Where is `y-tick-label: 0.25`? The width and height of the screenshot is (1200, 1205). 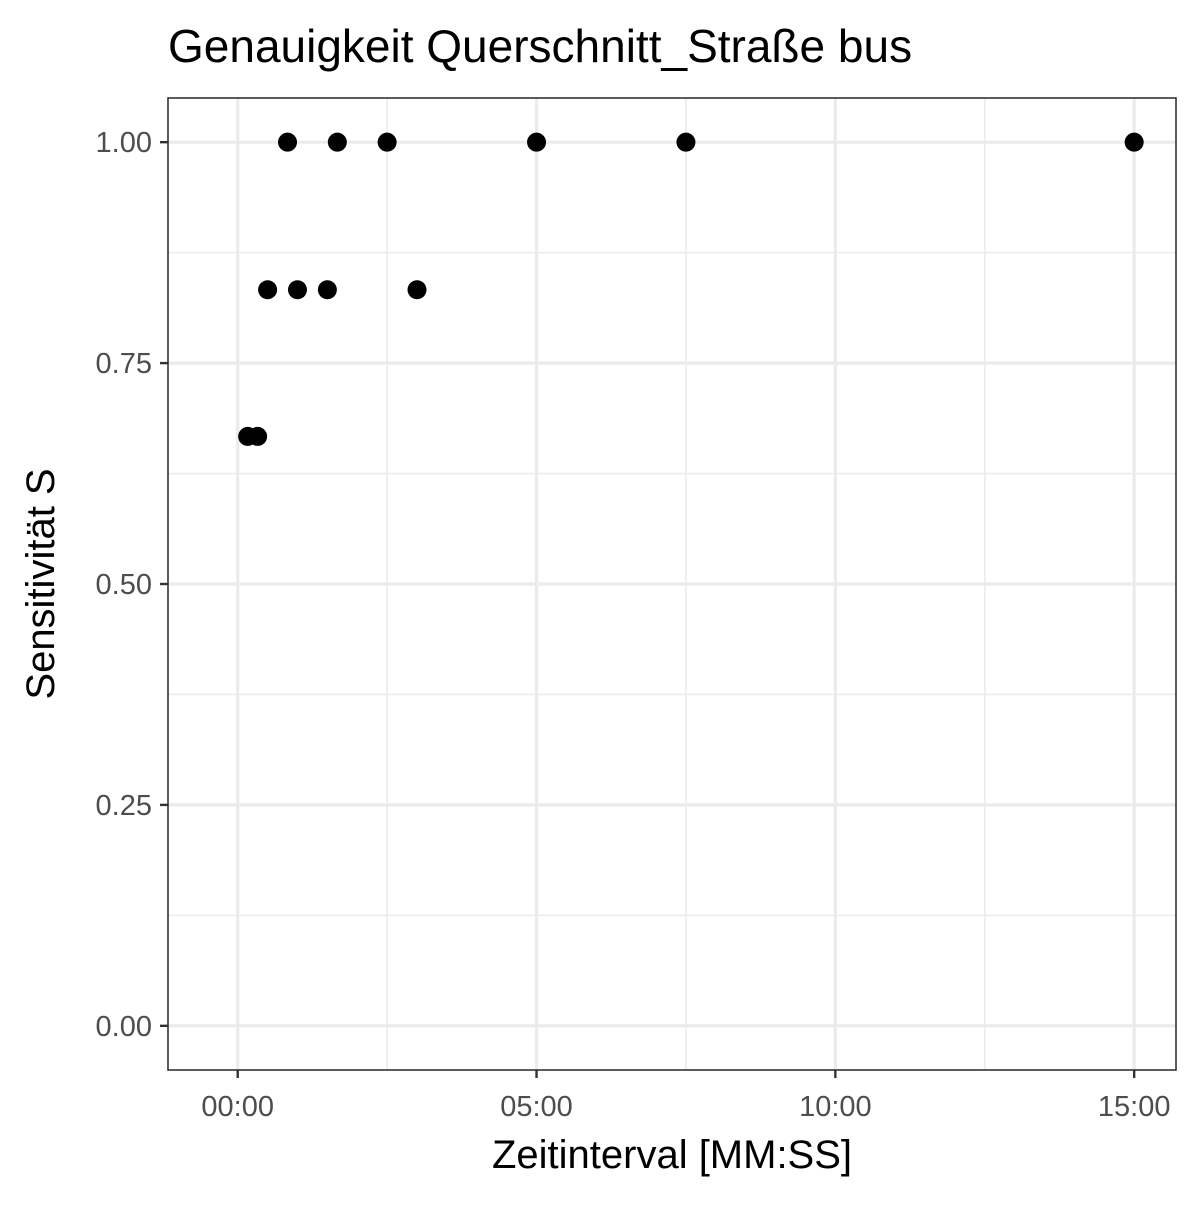
y-tick-label: 0.25 is located at coordinates (124, 806).